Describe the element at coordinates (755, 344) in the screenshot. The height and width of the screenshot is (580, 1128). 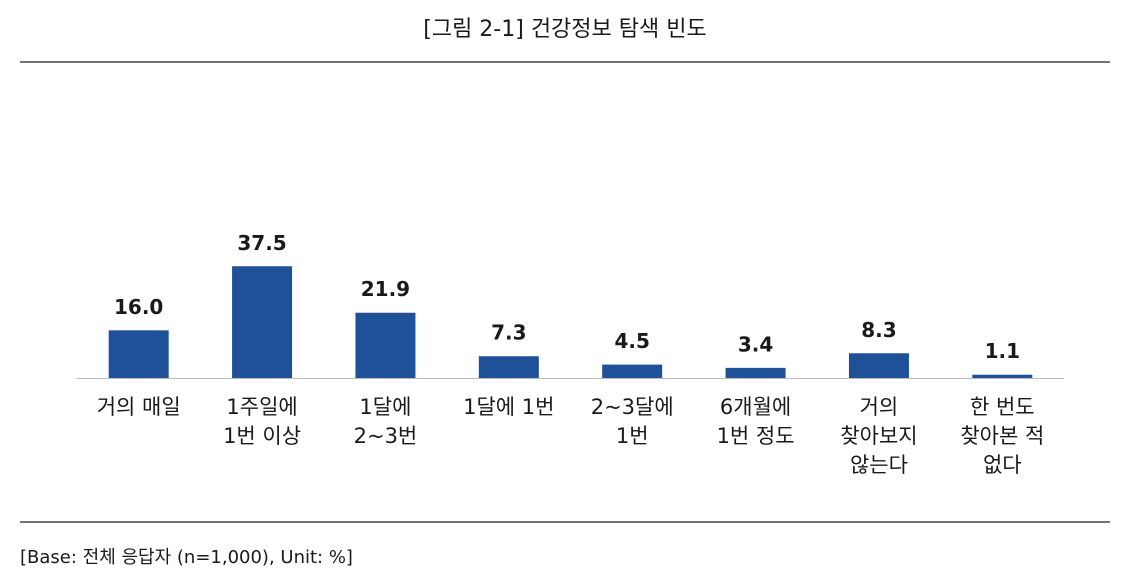
I see `value-label: 3.4` at that location.